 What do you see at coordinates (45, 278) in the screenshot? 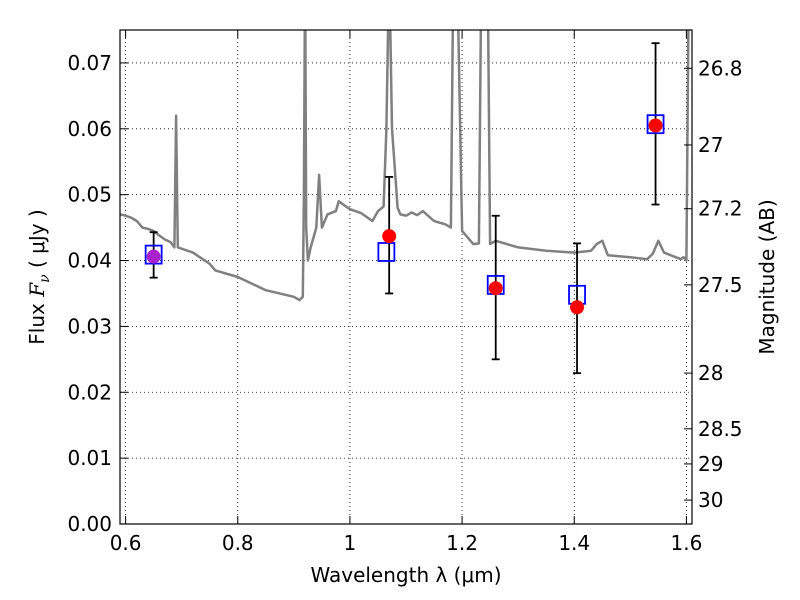
I see `y-axis-label-subscript: ν` at bounding box center [45, 278].